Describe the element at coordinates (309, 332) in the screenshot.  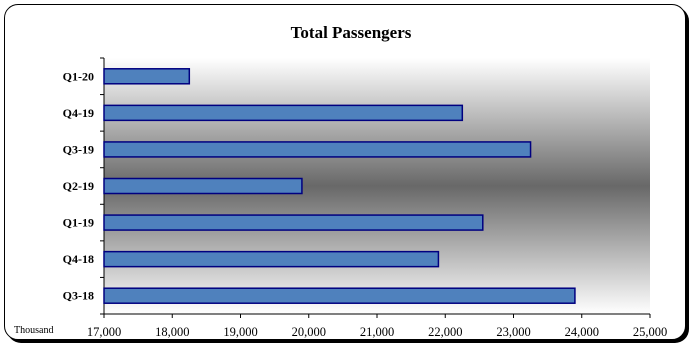
I see `x-tick-label: 20,000` at that location.